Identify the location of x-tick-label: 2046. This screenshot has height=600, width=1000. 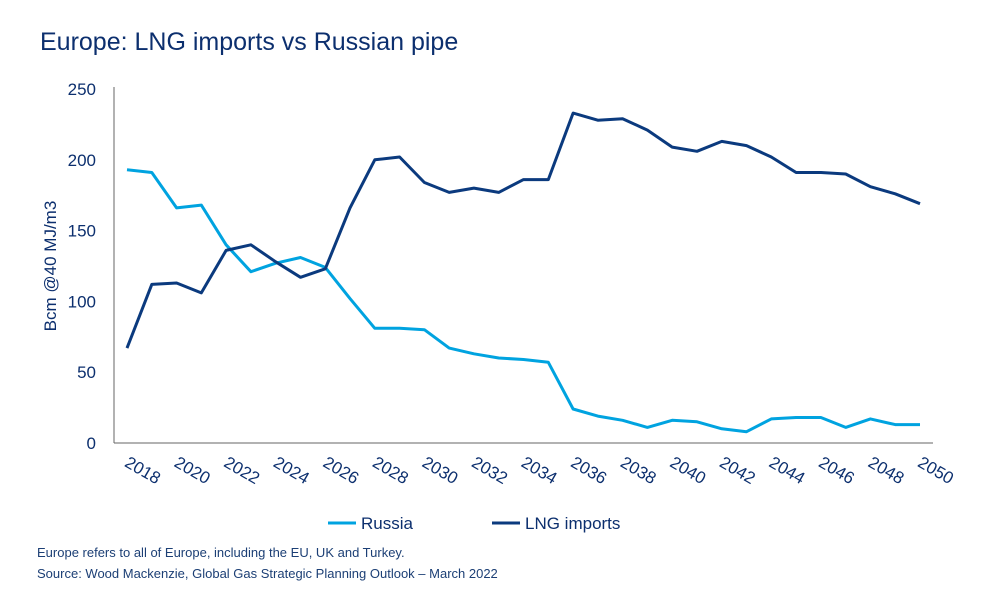
(836, 470).